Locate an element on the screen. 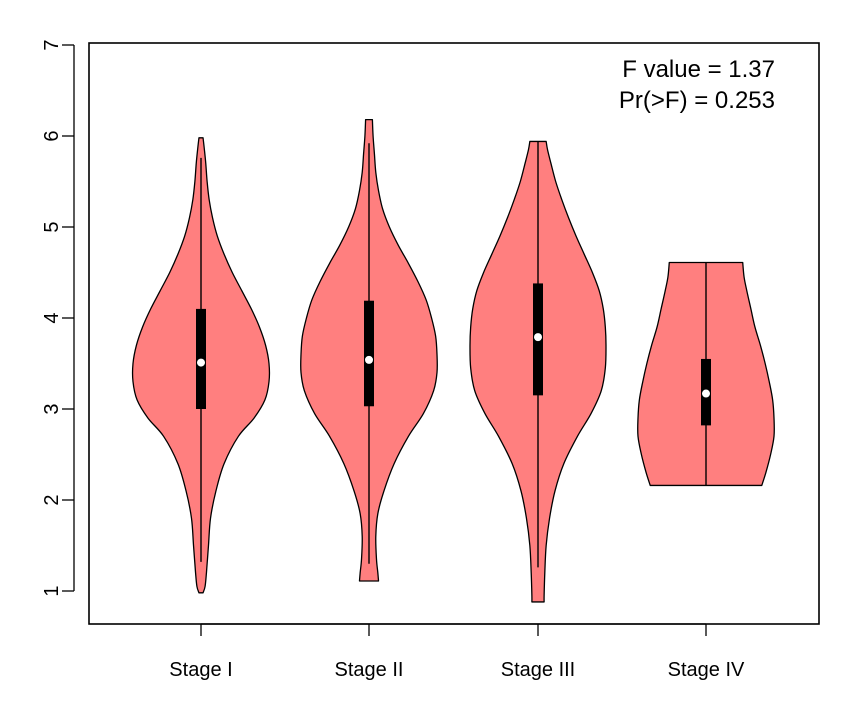 The image size is (842, 708). iqr-box-stage-ii is located at coordinates (369, 353).